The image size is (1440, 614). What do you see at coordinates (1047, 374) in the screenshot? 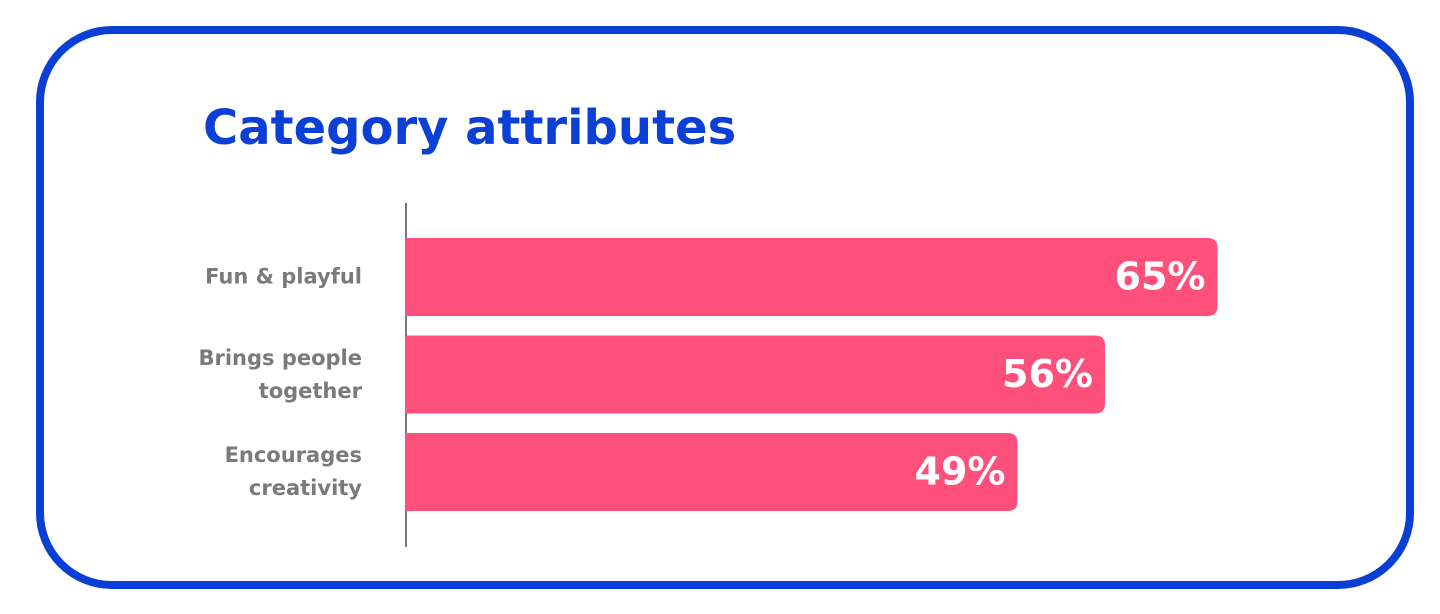
I see `value-label: 56%` at bounding box center [1047, 374].